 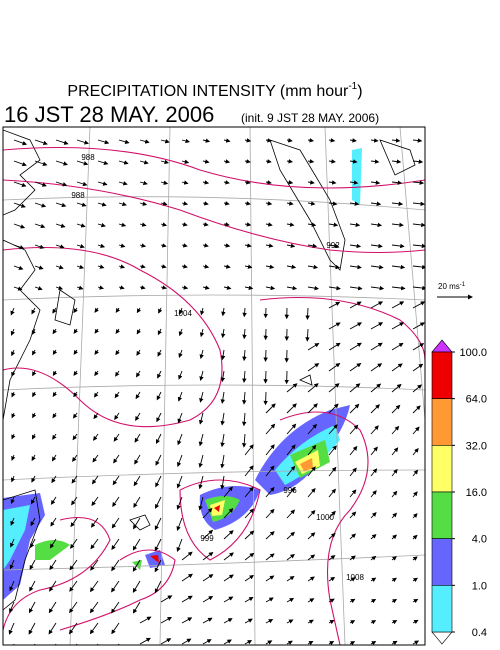 I want to click on wind-scale-exponent: -1, so click(x=463, y=285).